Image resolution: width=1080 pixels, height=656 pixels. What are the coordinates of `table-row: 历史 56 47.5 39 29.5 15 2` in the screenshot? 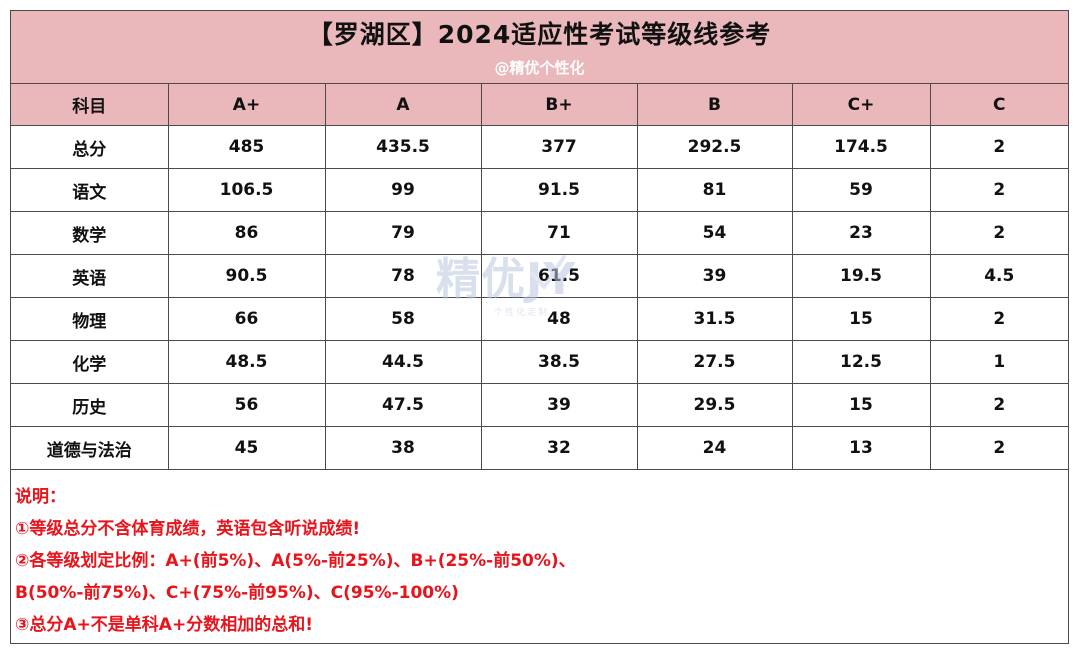 It's located at (539, 405).